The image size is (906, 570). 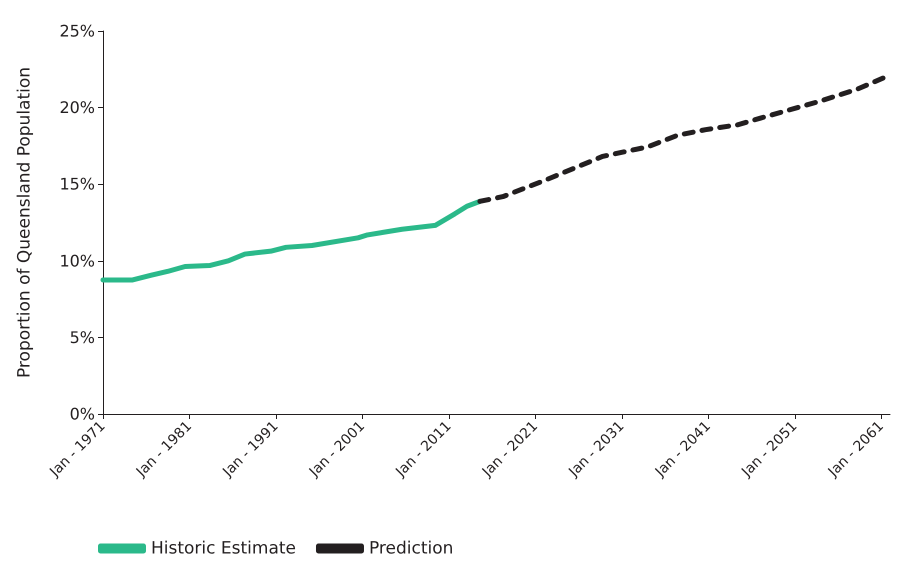 I want to click on legend-label: Prediction, so click(x=411, y=548).